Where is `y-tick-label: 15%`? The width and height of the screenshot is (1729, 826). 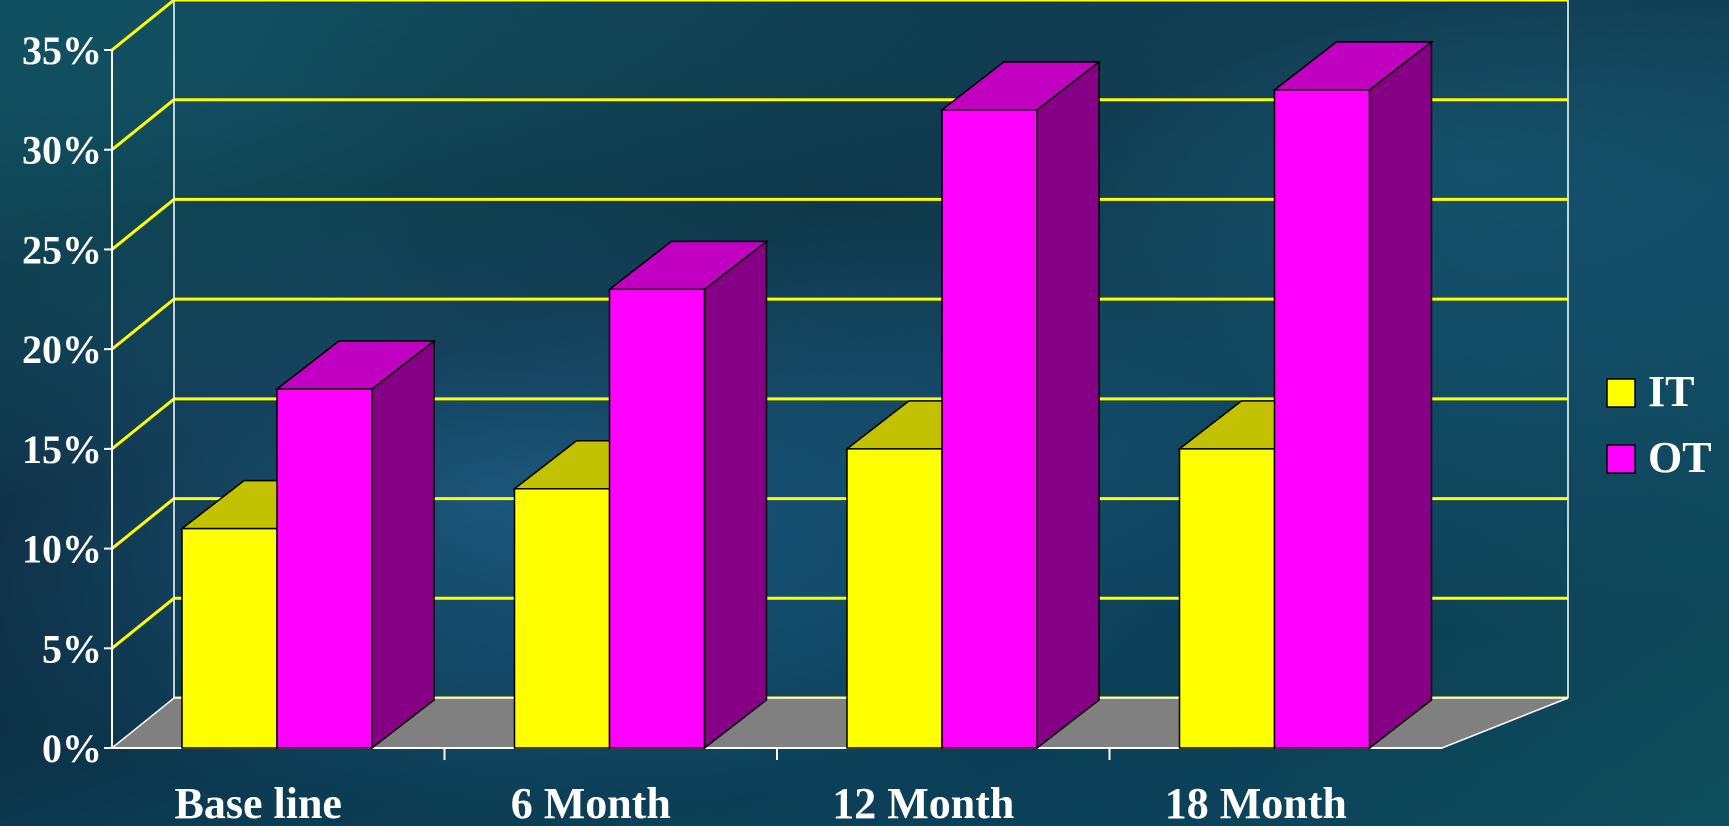
y-tick-label: 15% is located at coordinates (62, 449).